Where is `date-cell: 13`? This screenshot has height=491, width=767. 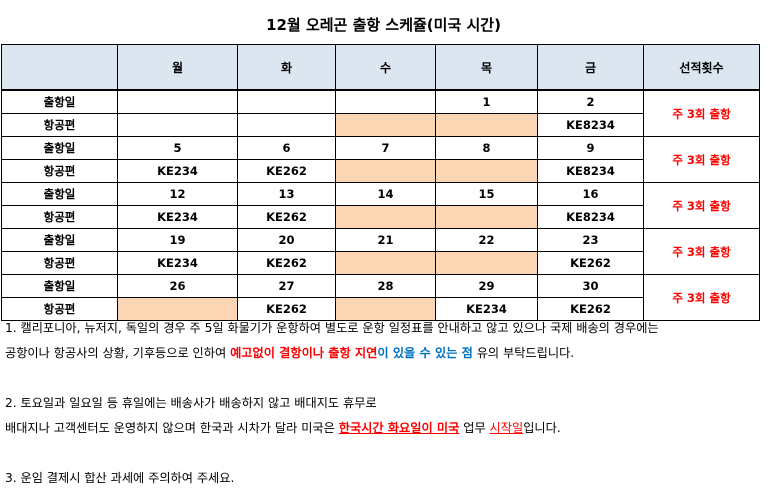 date-cell: 13 is located at coordinates (286, 194).